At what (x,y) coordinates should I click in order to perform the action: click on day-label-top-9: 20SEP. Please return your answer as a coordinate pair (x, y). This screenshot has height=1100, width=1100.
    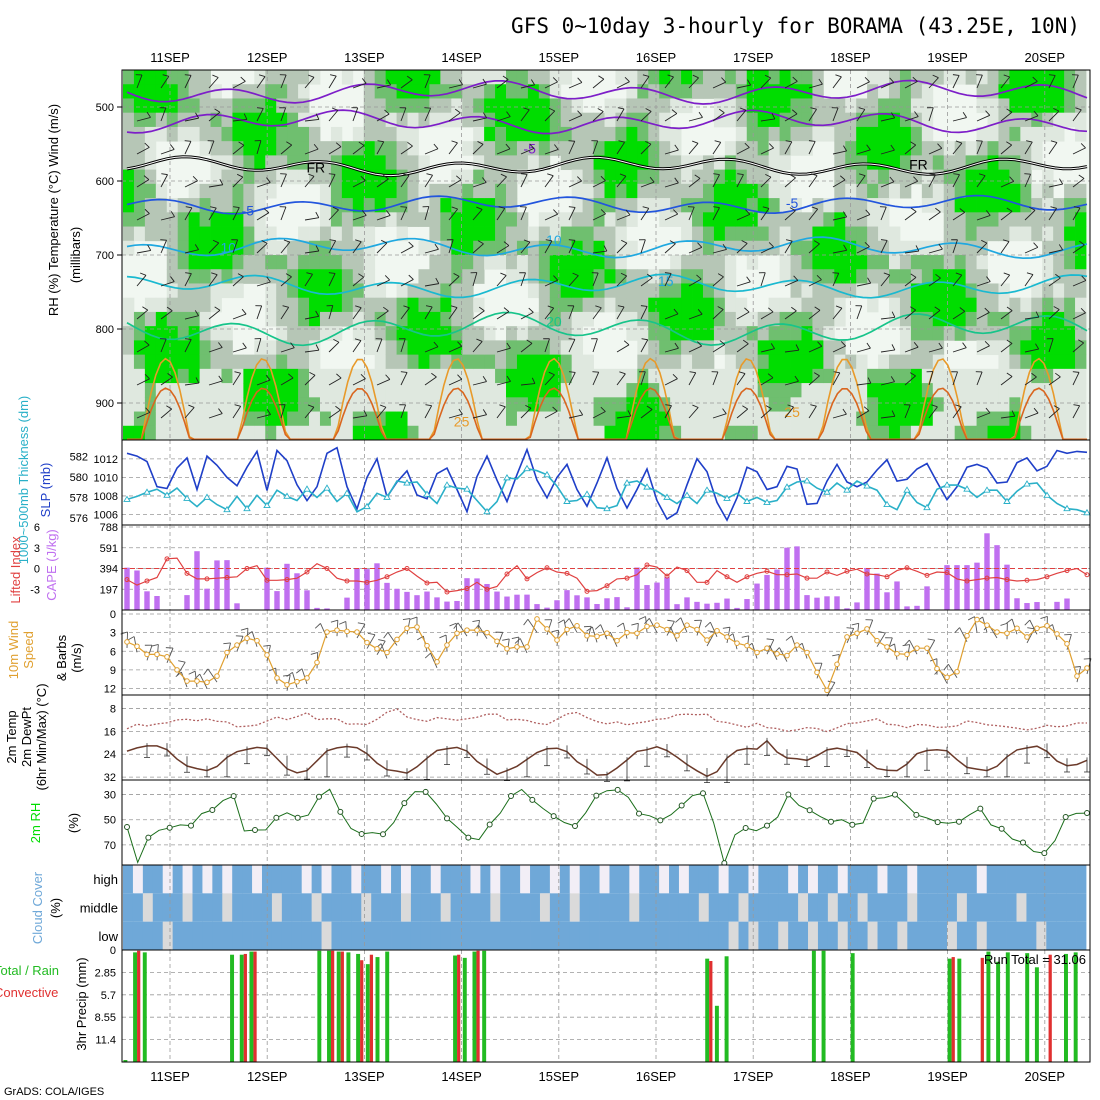
    Looking at the image, I should click on (1045, 57).